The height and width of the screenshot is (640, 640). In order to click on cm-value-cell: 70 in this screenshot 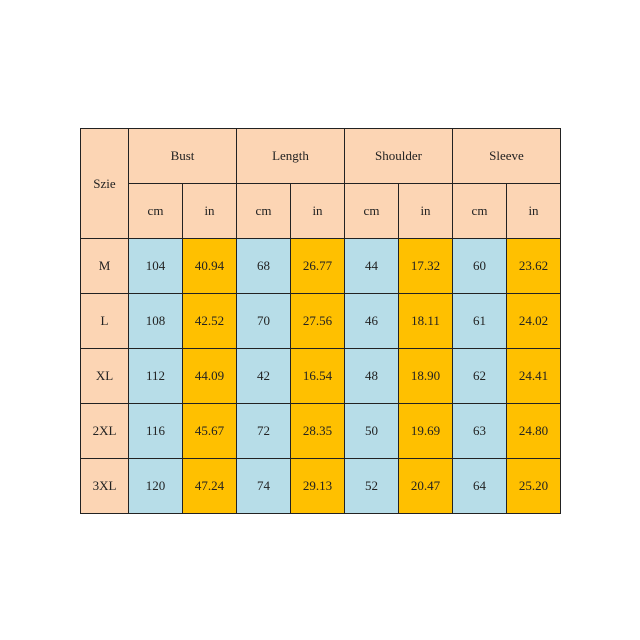, I will do `click(263, 321)`.